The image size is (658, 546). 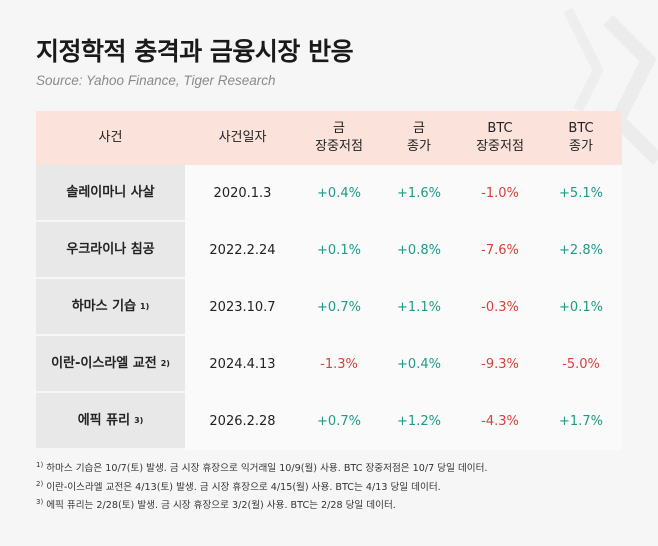 What do you see at coordinates (419, 193) in the screenshot?
I see `value-cell: +1.6%` at bounding box center [419, 193].